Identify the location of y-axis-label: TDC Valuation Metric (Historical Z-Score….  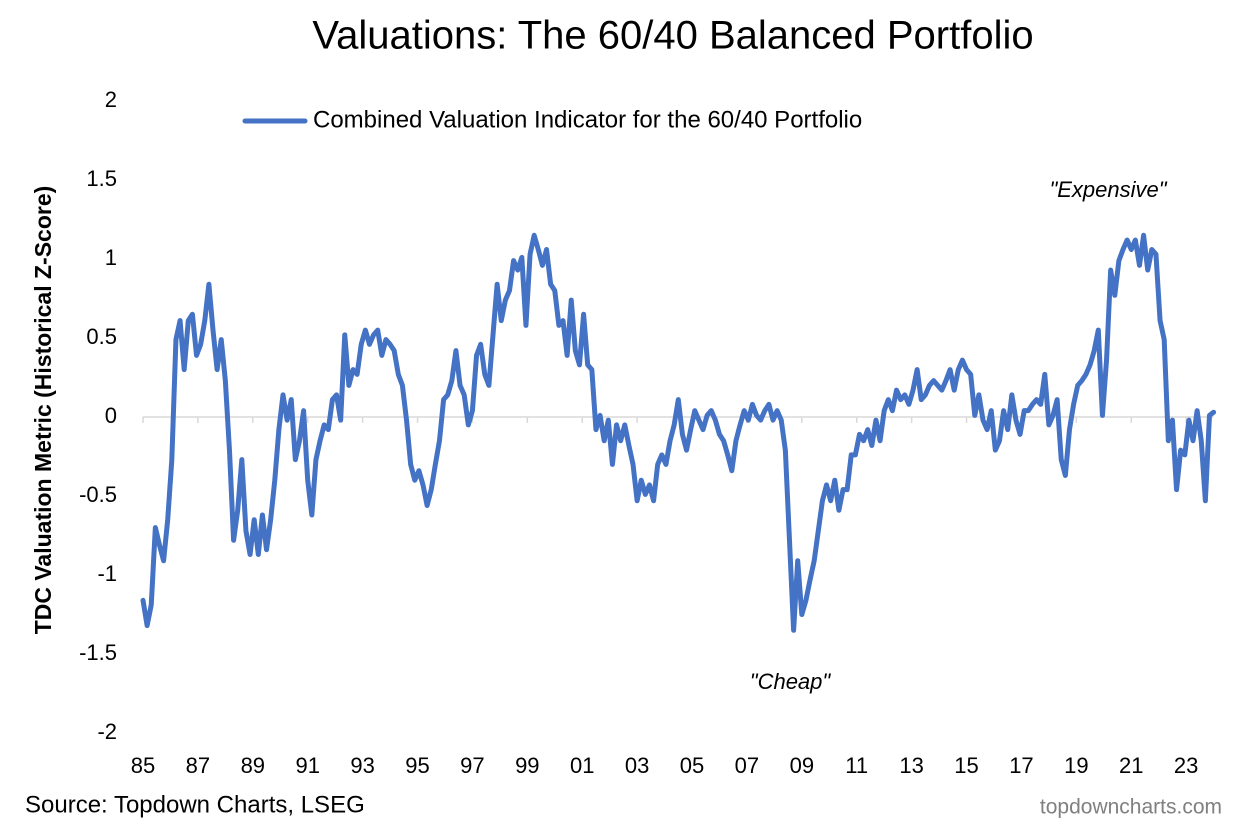
(43, 410).